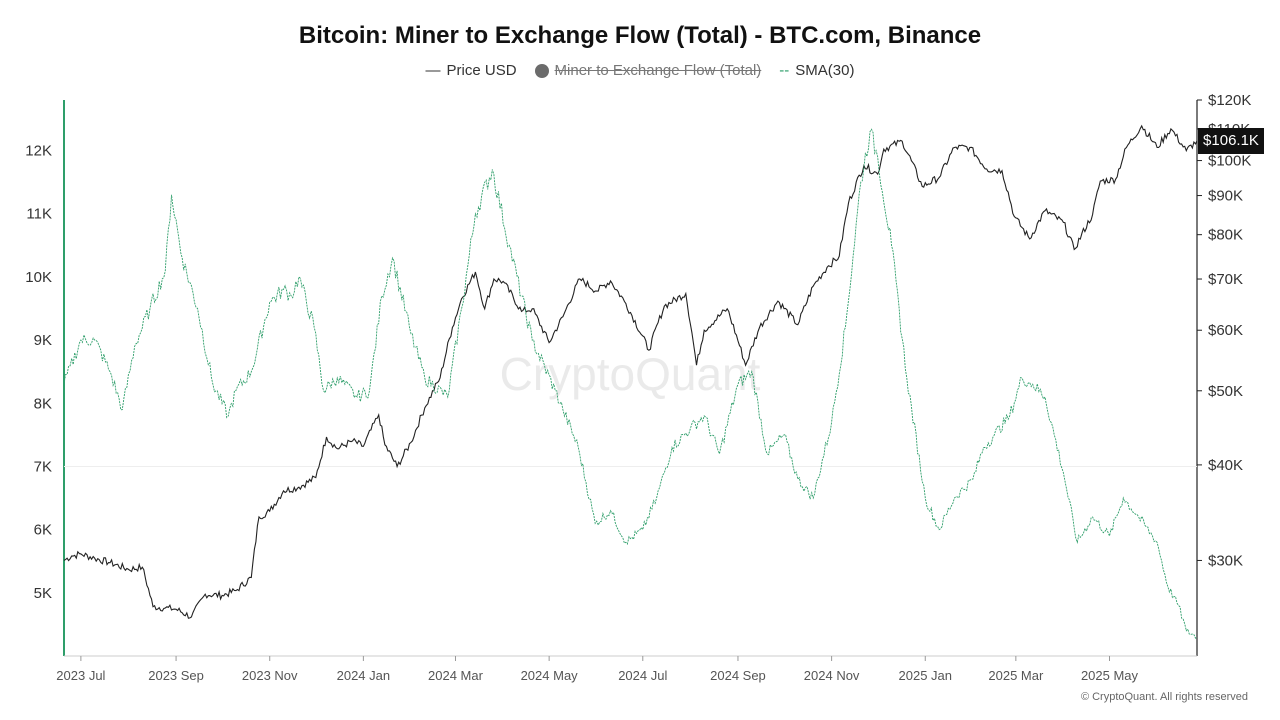 Image resolution: width=1280 pixels, height=720 pixels. Describe the element at coordinates (43, 403) in the screenshot. I see `y-left-tick-label: 8K` at that location.